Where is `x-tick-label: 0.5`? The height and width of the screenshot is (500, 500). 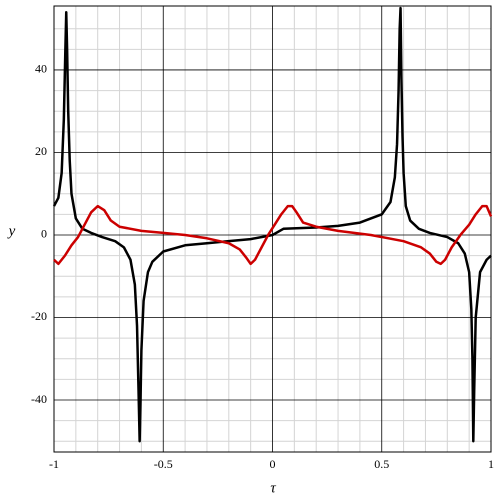
x-tick-label: 0.5 is located at coordinates (381, 464).